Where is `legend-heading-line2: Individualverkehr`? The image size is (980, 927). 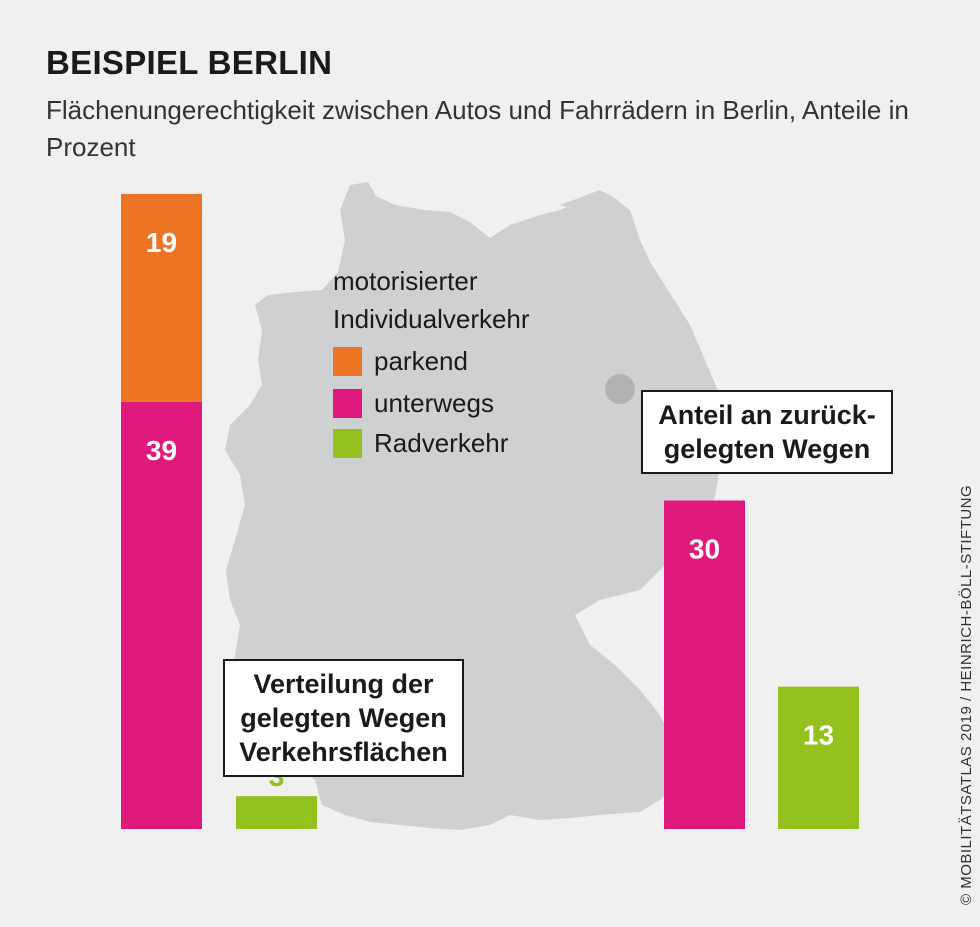 legend-heading-line2: Individualverkehr is located at coordinates (431, 319).